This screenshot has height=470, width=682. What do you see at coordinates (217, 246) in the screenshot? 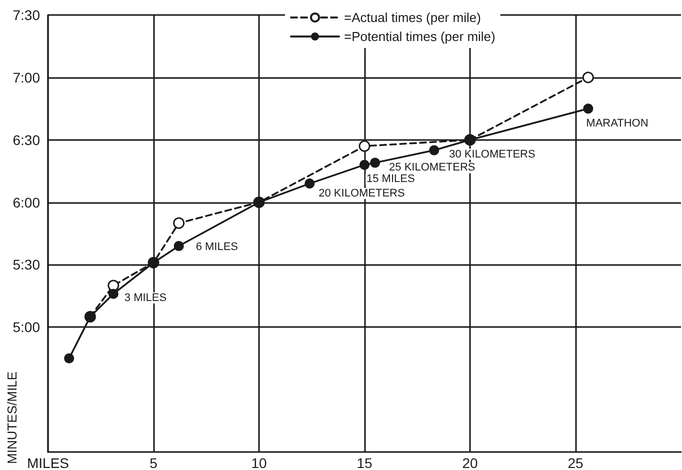
I see `annotation: 6 MILES` at bounding box center [217, 246].